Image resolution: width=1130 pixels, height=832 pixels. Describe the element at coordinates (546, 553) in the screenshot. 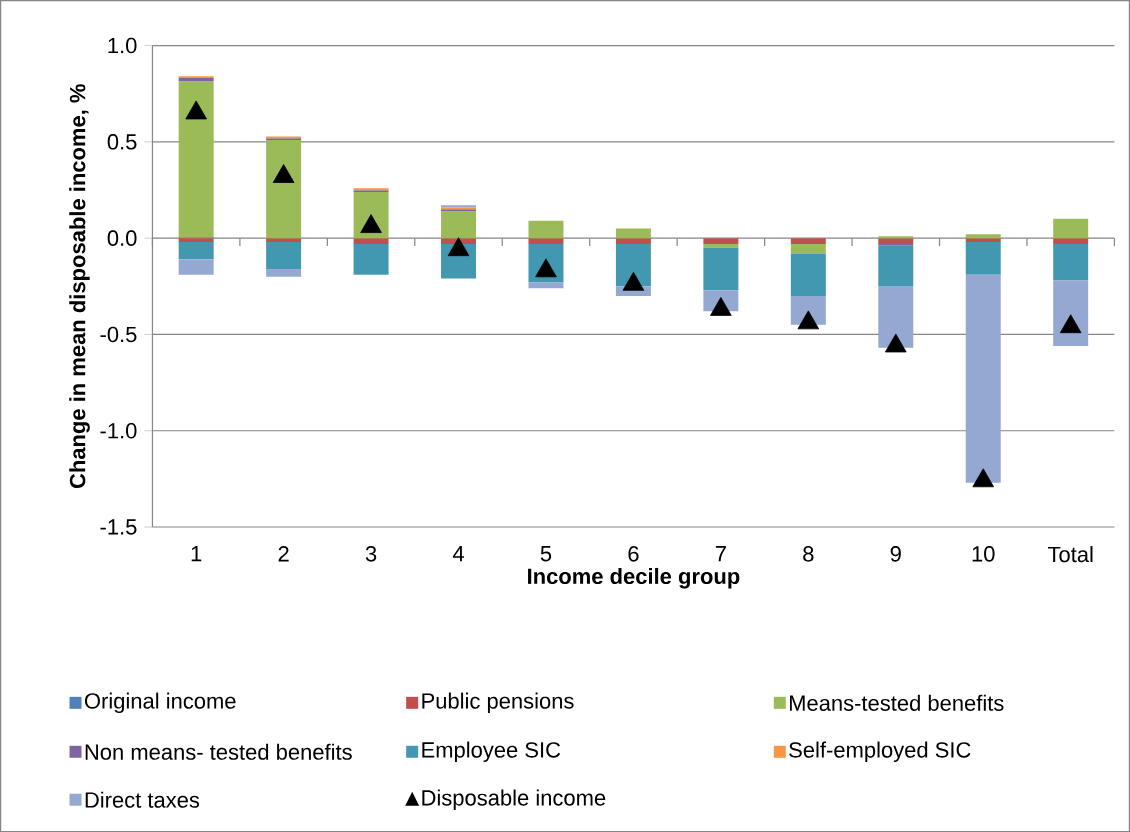

I see `x-tick-label: 5` at that location.